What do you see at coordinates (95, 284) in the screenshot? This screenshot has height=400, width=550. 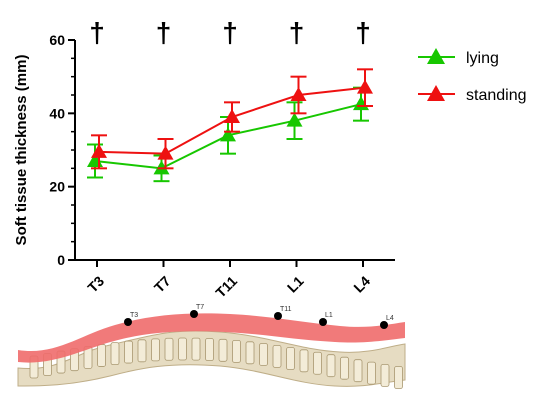 I see `x-tick-label: T3` at bounding box center [95, 284].